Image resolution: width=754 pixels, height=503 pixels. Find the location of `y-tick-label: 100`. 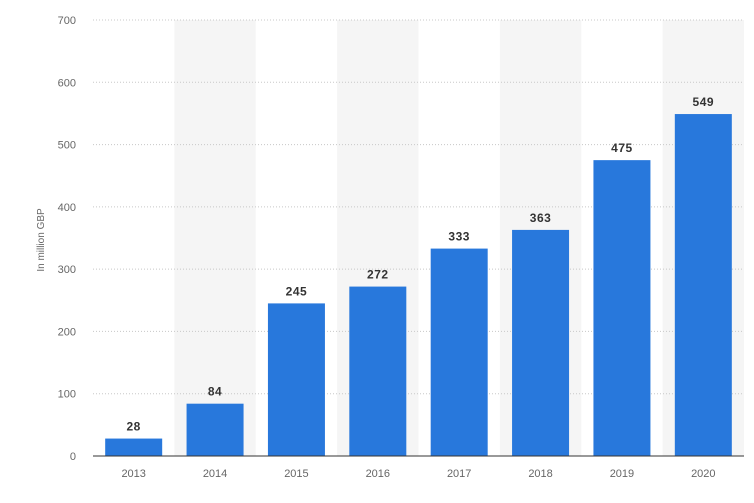

y-tick-label: 100 is located at coordinates (67, 395).